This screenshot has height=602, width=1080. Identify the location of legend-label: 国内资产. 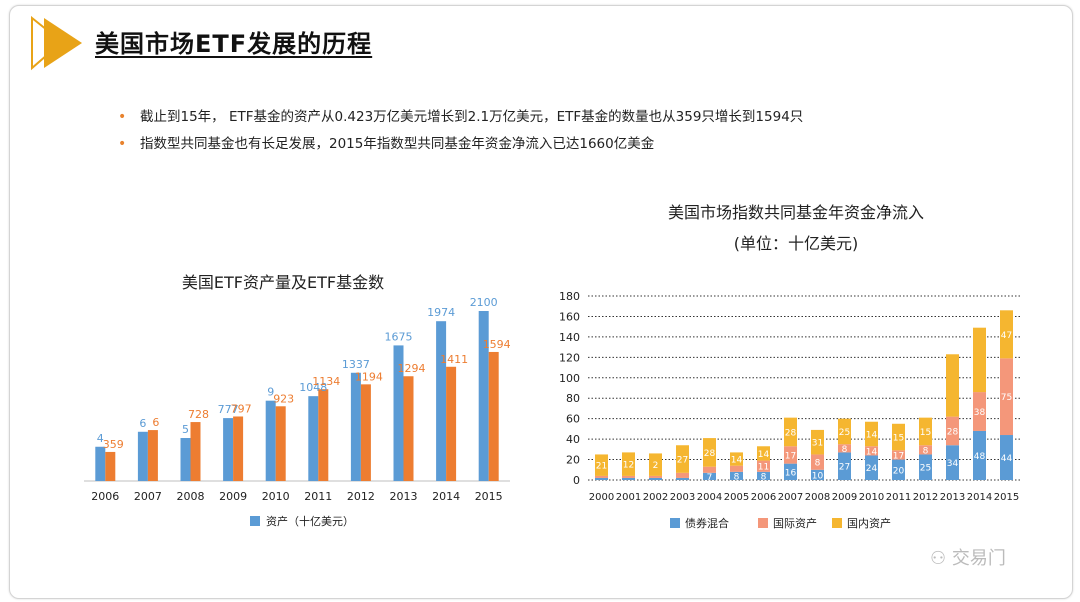
(869, 523).